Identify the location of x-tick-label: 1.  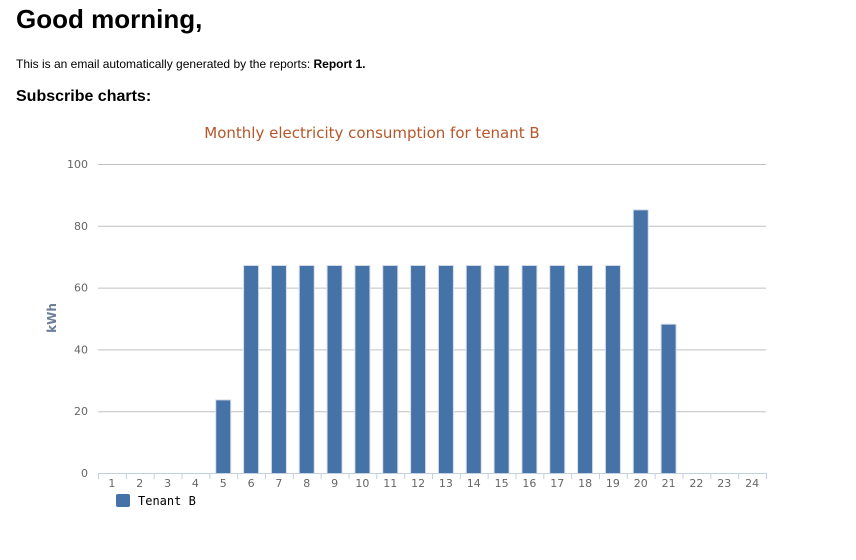
(111, 483).